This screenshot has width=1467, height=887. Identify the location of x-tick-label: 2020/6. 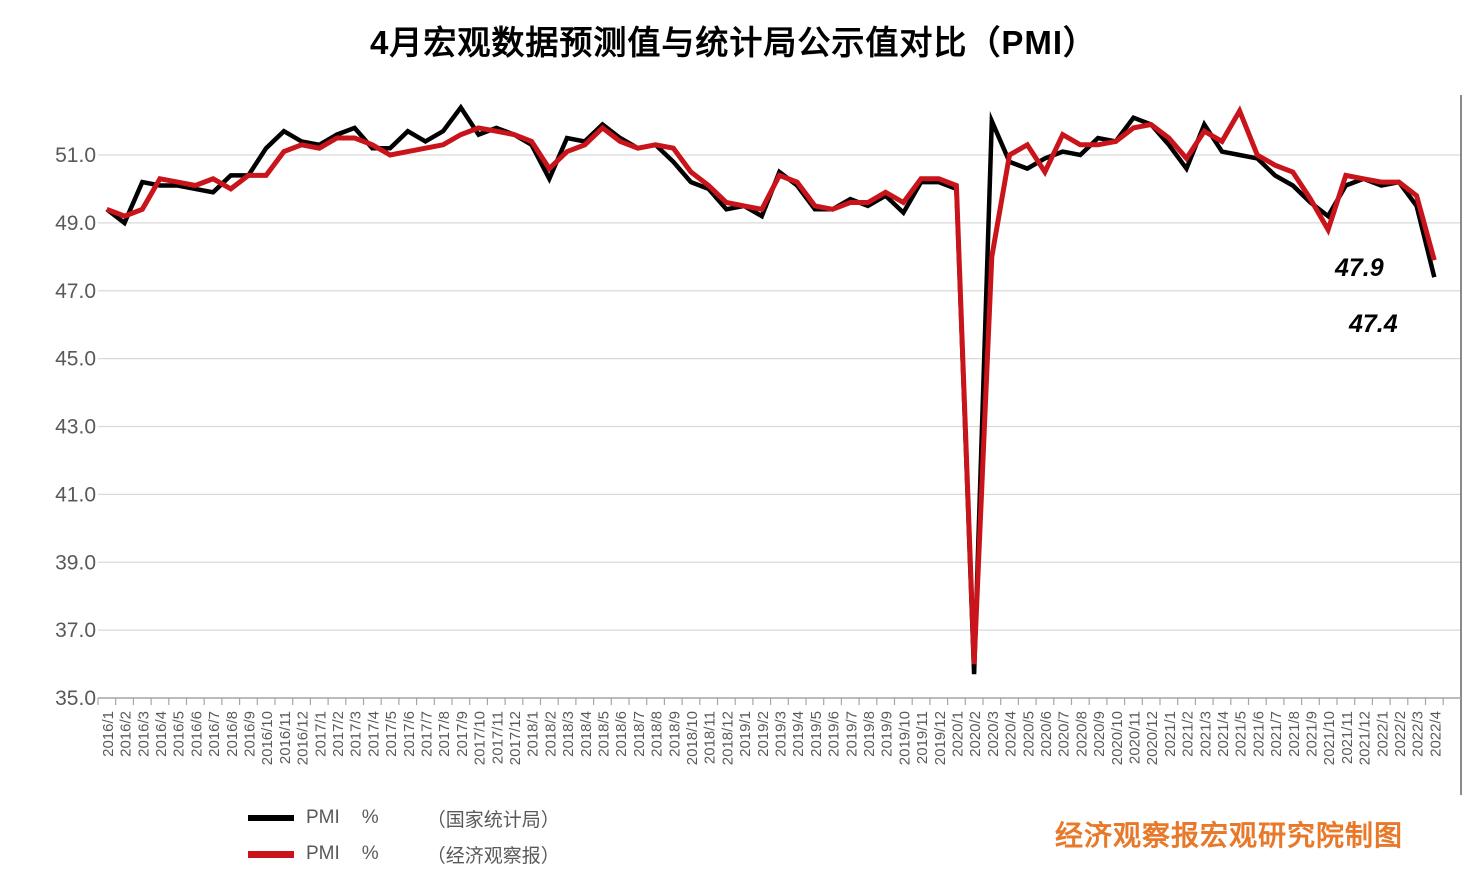
(1046, 734).